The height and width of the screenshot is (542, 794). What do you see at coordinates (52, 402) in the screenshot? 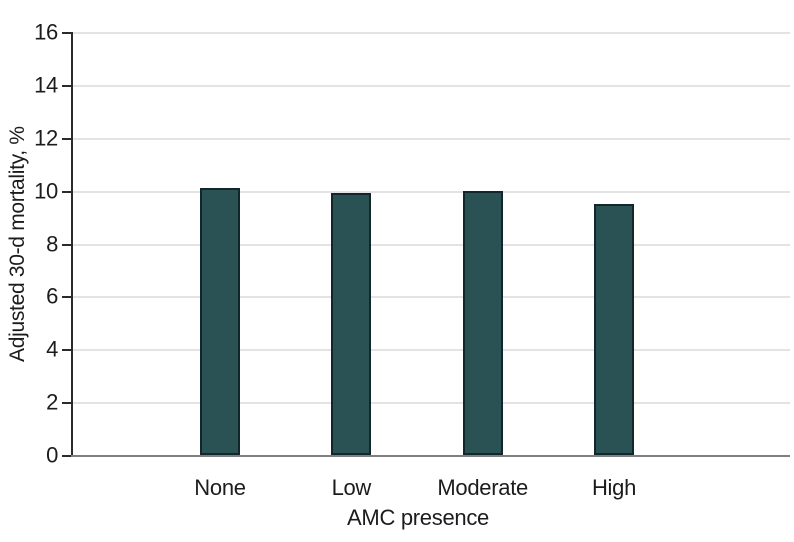
I see `y-tick-label: 2` at bounding box center [52, 402].